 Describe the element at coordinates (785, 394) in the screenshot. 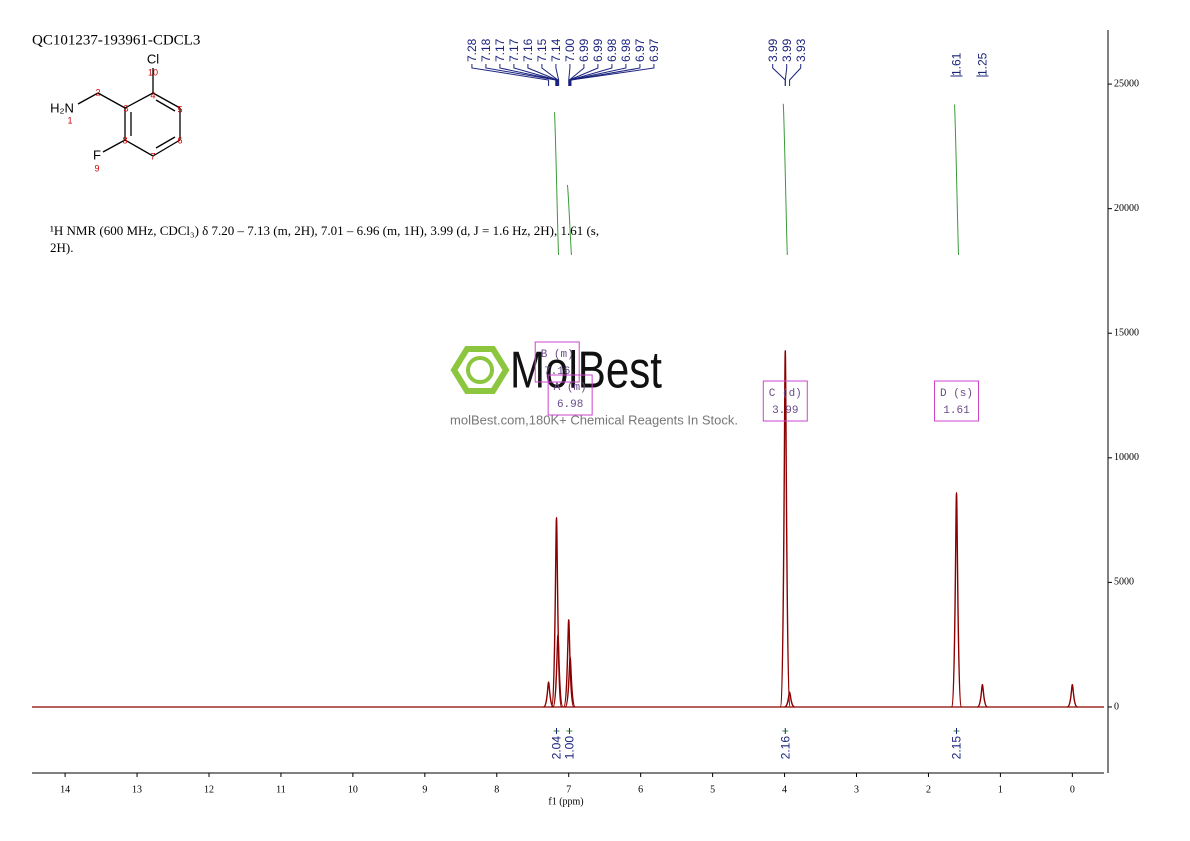

I see `multiplet-name: C (d)` at that location.